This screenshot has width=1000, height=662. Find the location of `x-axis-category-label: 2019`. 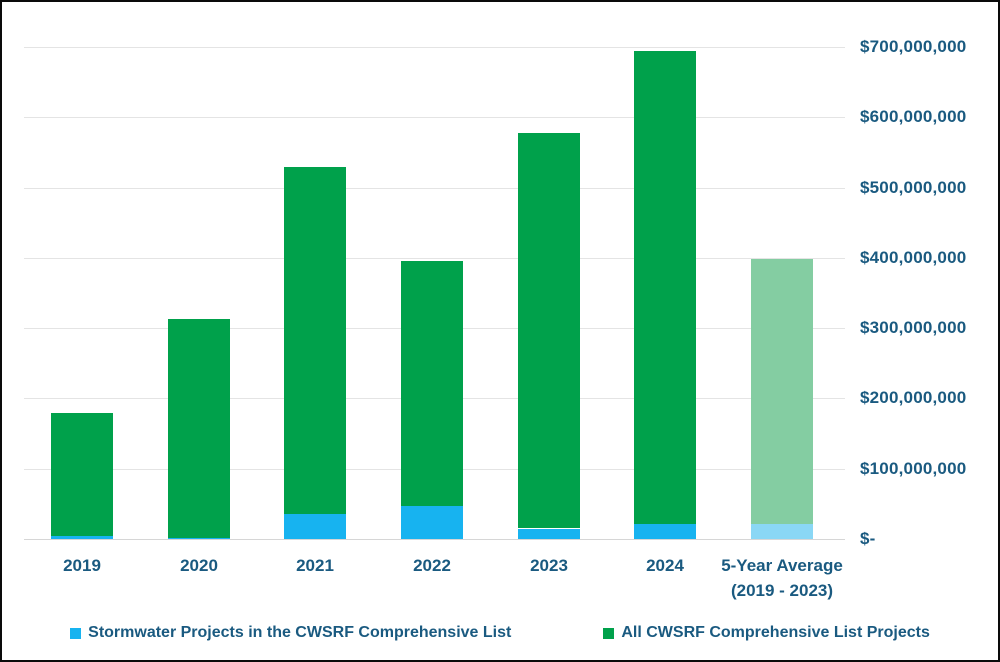

x-axis-category-label: 2019 is located at coordinates (87, 565).